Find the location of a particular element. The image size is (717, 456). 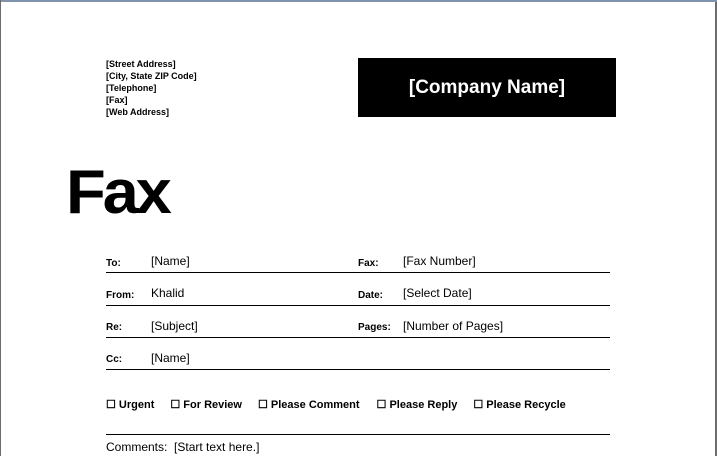

street-address: [Street Address] is located at coordinates (141, 64).